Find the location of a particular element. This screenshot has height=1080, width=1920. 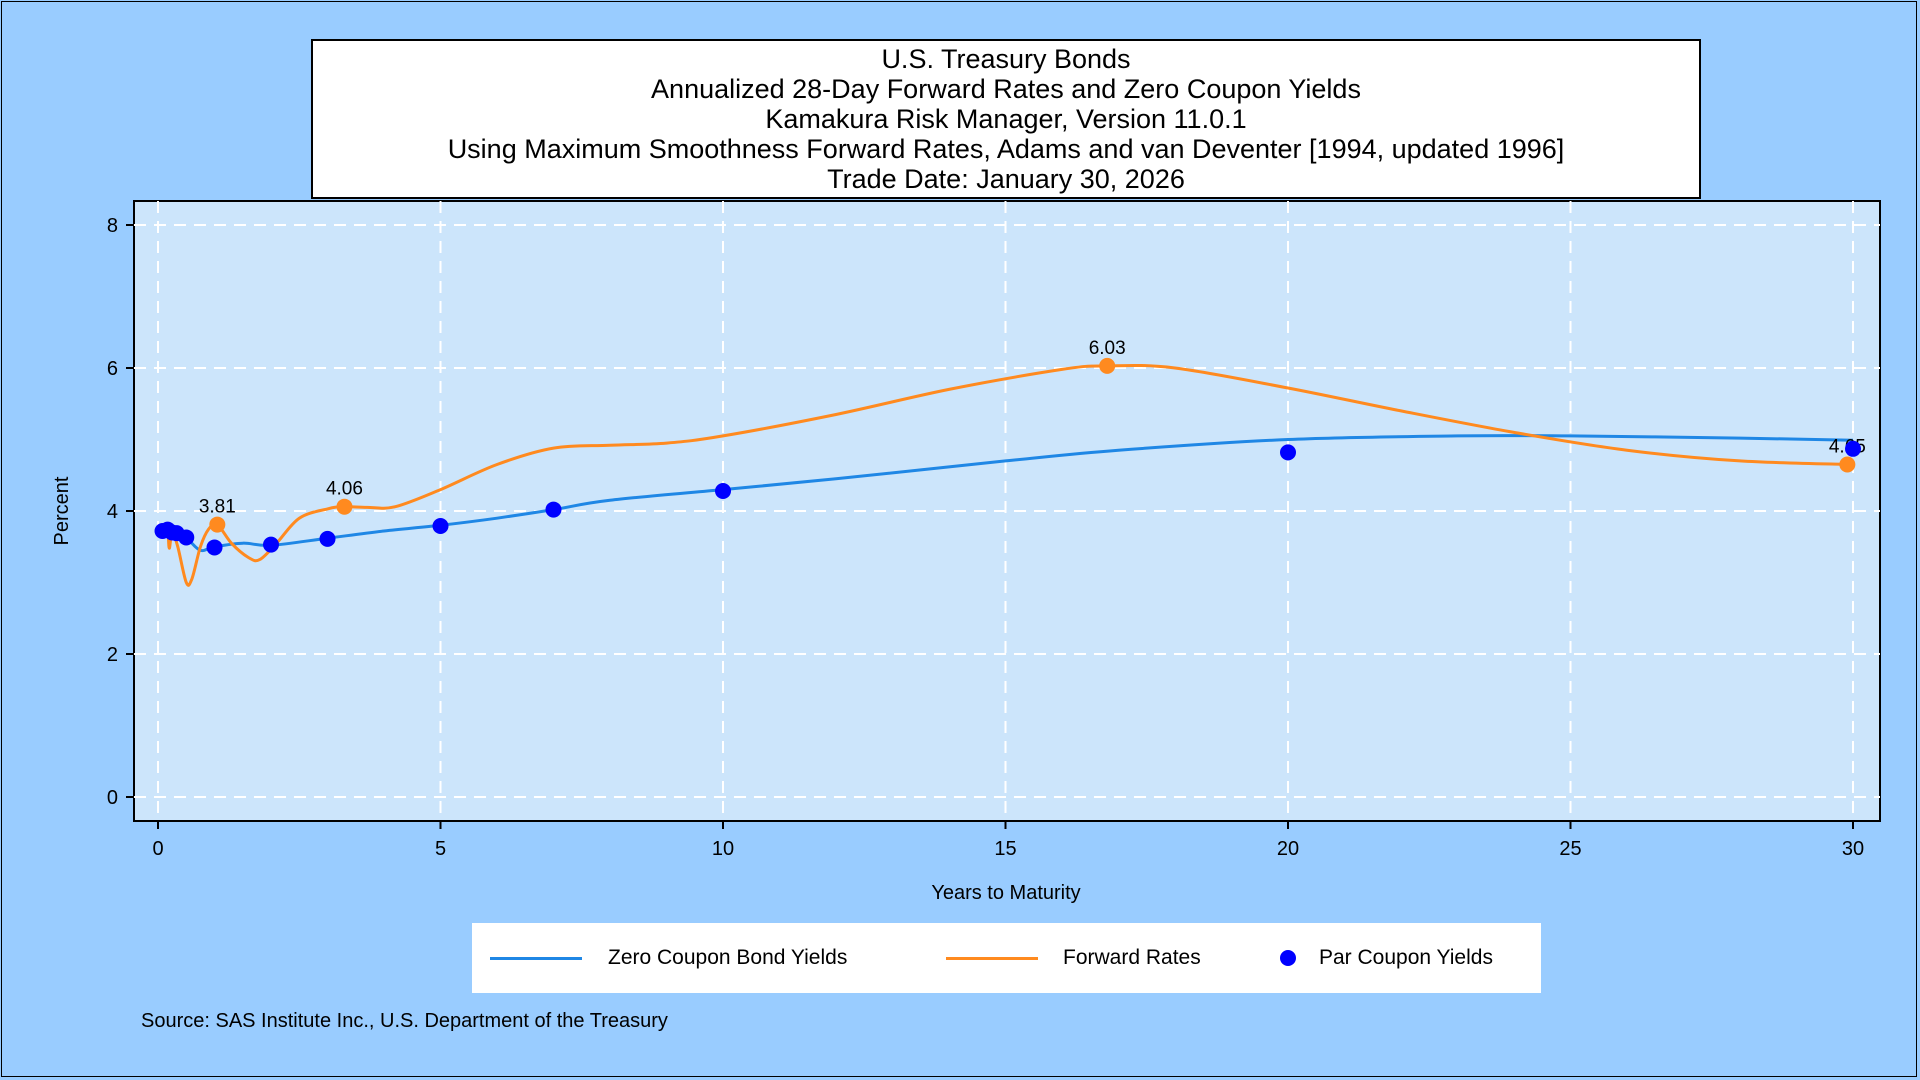

chart-title-line-1: U.S. Treasury Bonds is located at coordinates (1006, 59).